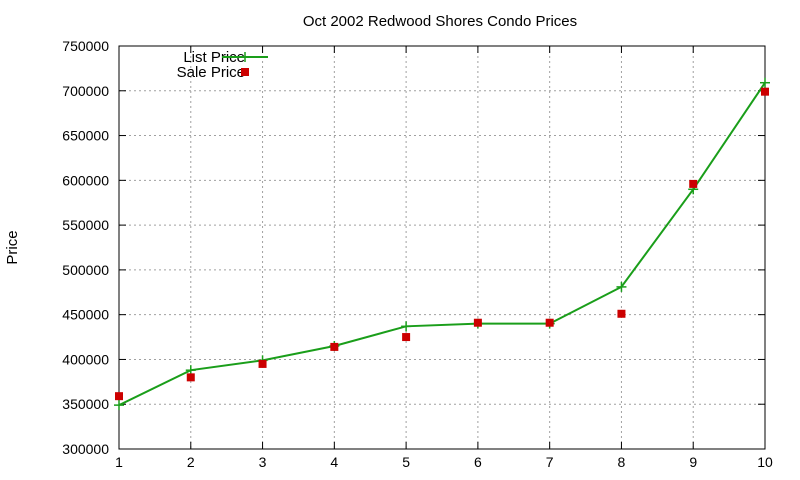  What do you see at coordinates (478, 462) in the screenshot?
I see `x-tick-label: 6` at bounding box center [478, 462].